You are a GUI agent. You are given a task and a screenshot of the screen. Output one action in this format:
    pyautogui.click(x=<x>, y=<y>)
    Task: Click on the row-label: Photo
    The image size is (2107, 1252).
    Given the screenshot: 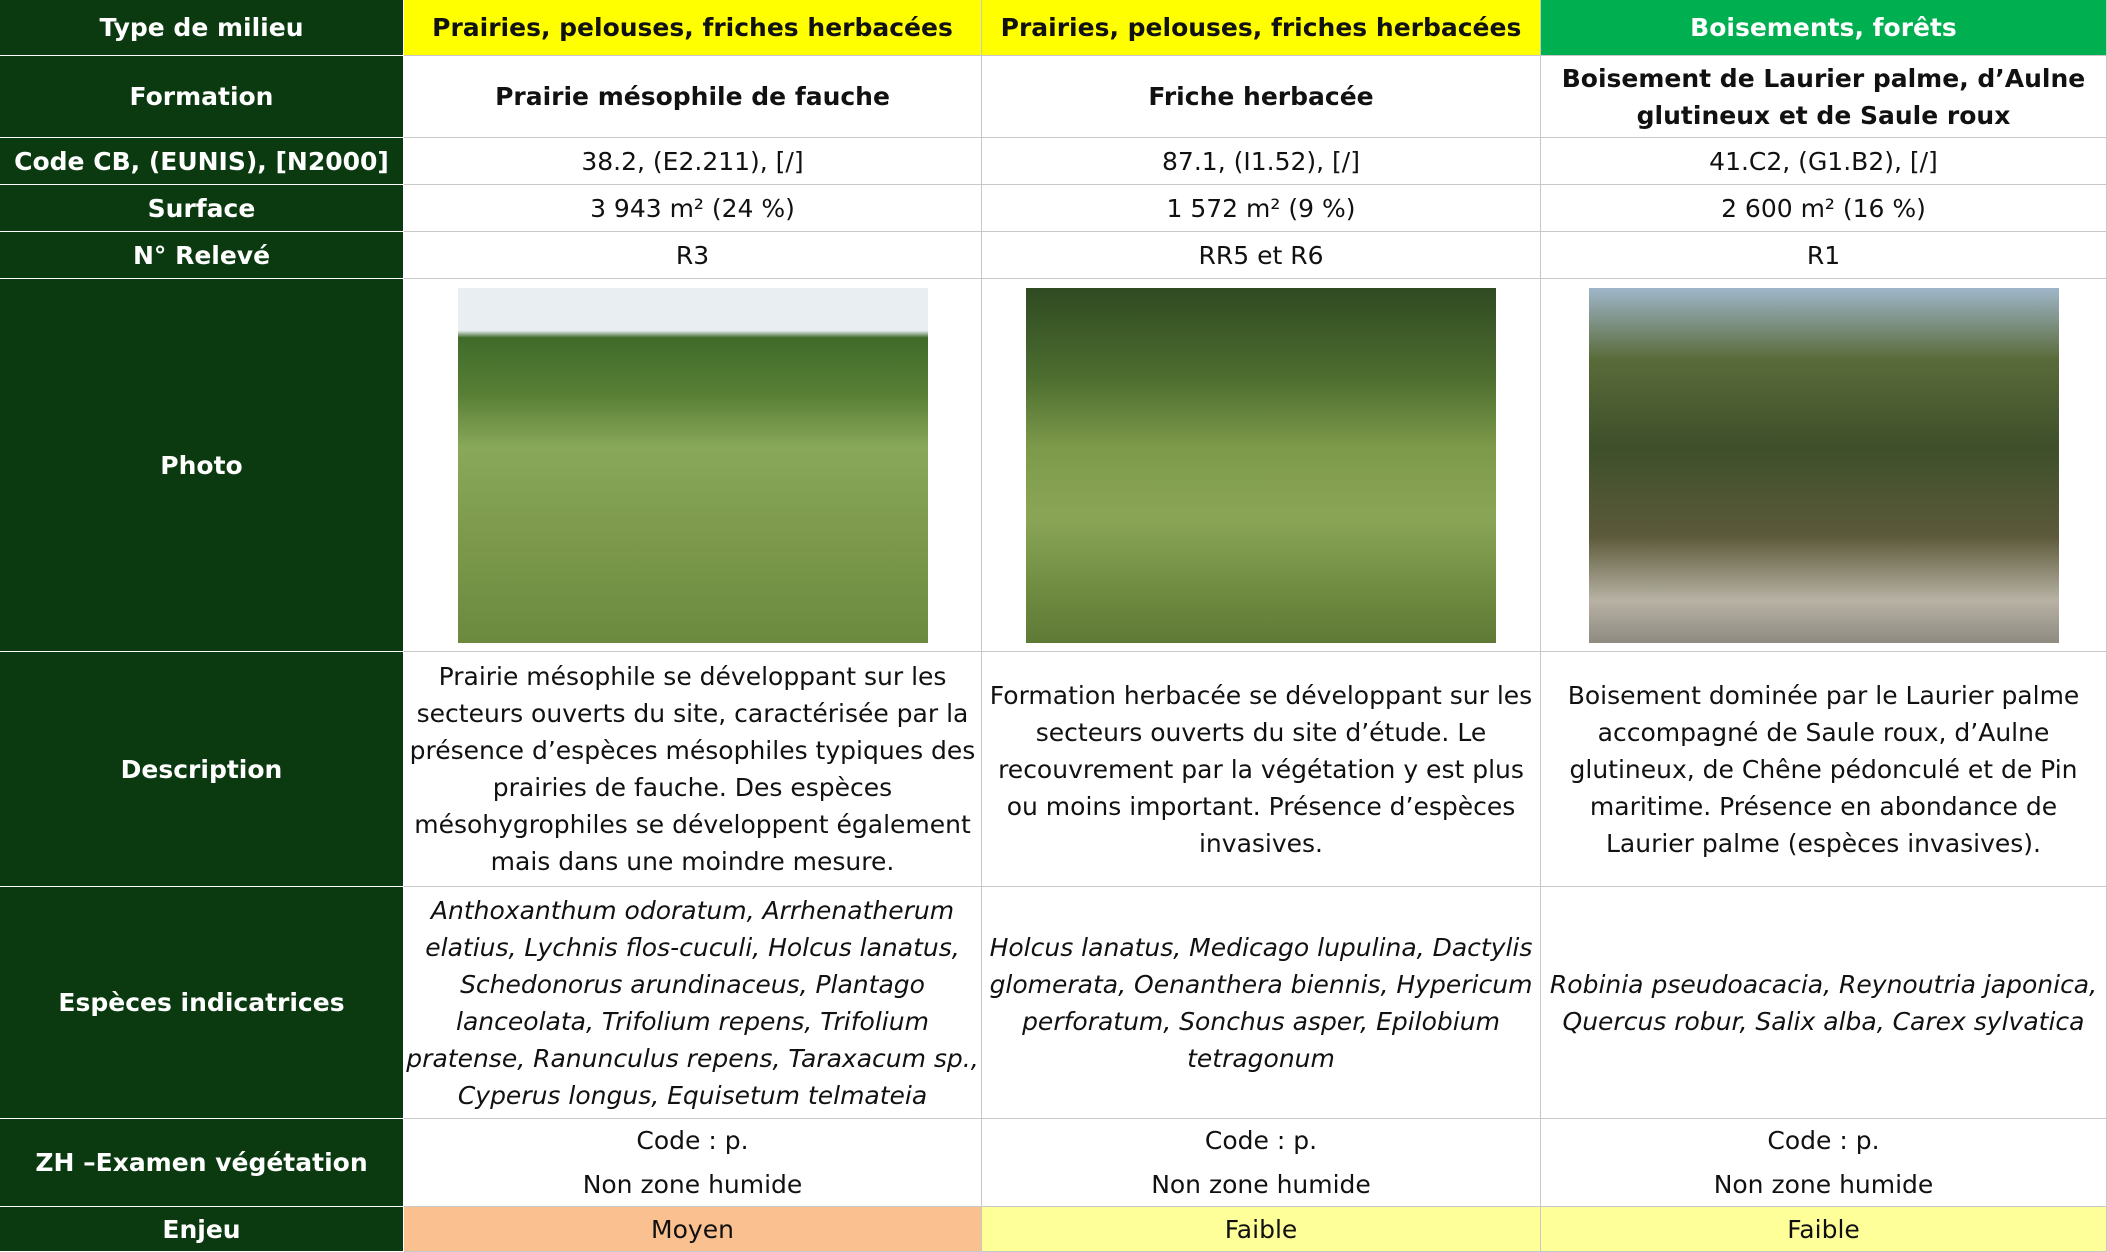 What is the action you would take?
    pyautogui.click(x=202, y=465)
    